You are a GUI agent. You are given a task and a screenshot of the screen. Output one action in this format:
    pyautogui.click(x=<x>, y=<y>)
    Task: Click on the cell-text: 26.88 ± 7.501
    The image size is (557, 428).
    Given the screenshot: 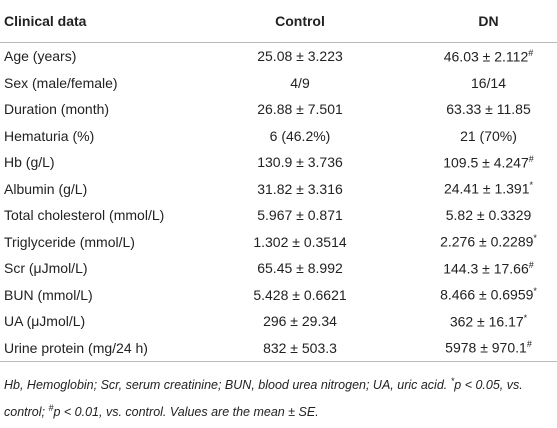 What is the action you would take?
    pyautogui.click(x=300, y=109)
    